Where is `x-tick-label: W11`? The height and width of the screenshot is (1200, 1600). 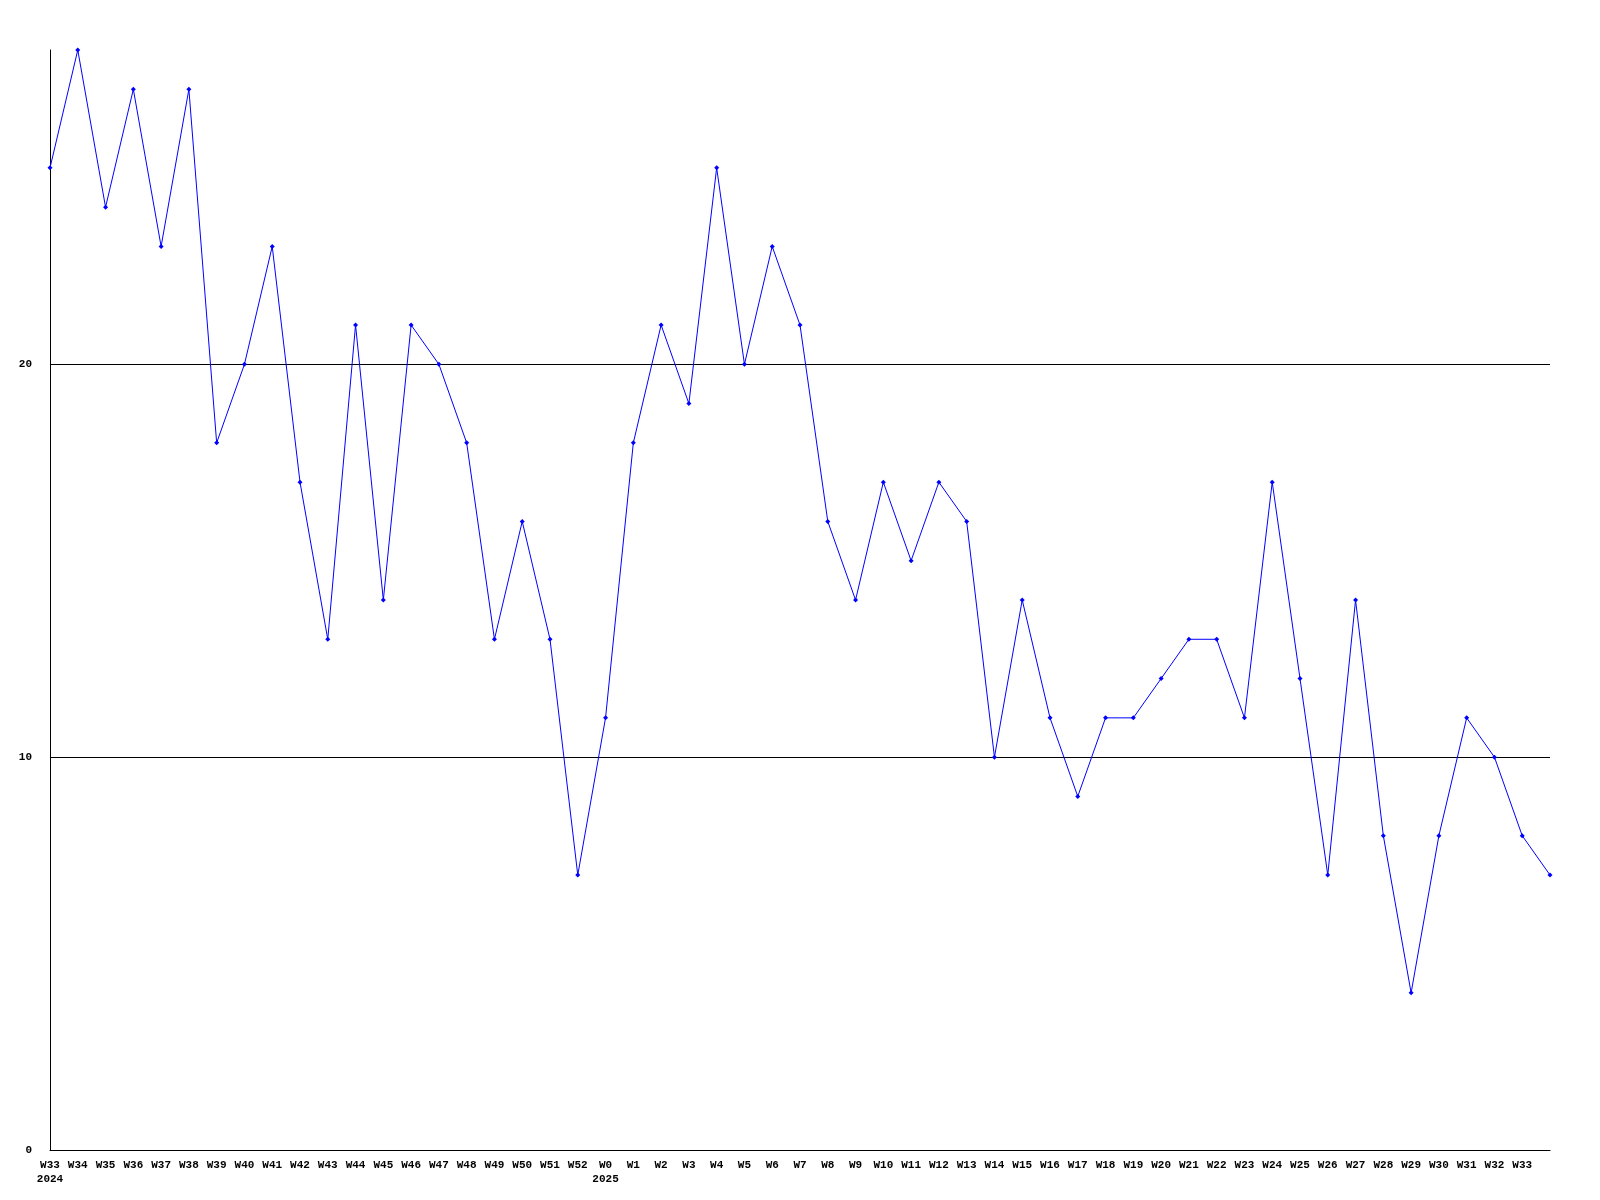 x-tick-label: W11 is located at coordinates (911, 1165).